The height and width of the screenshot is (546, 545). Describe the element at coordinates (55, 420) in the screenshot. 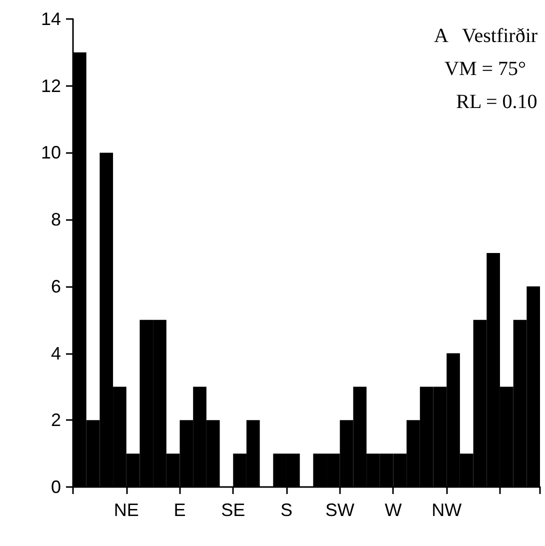

I see `y-tick-label: 2` at that location.